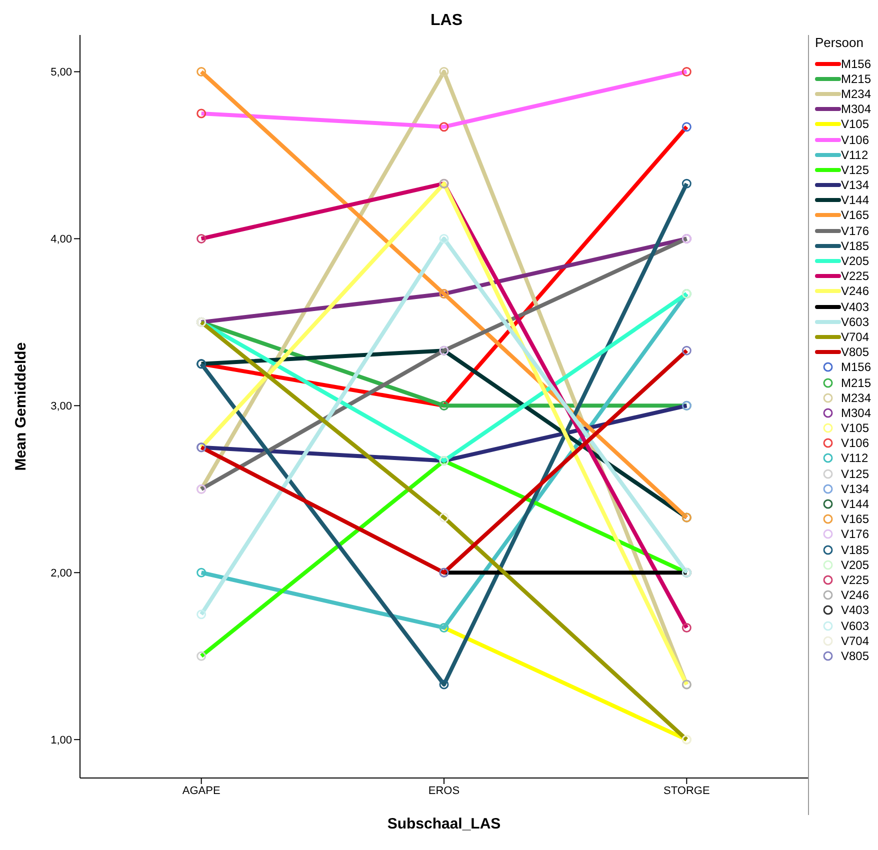  What do you see at coordinates (444, 824) in the screenshot?
I see `x-axis-title: Subschaal_LAS` at bounding box center [444, 824].